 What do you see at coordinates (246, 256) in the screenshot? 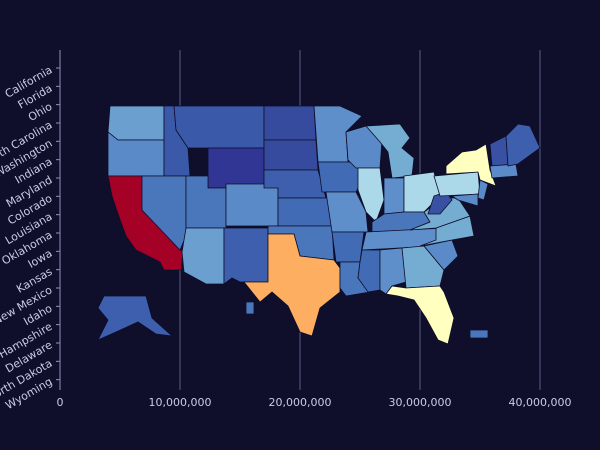
I see `state-newmexico` at bounding box center [246, 256].